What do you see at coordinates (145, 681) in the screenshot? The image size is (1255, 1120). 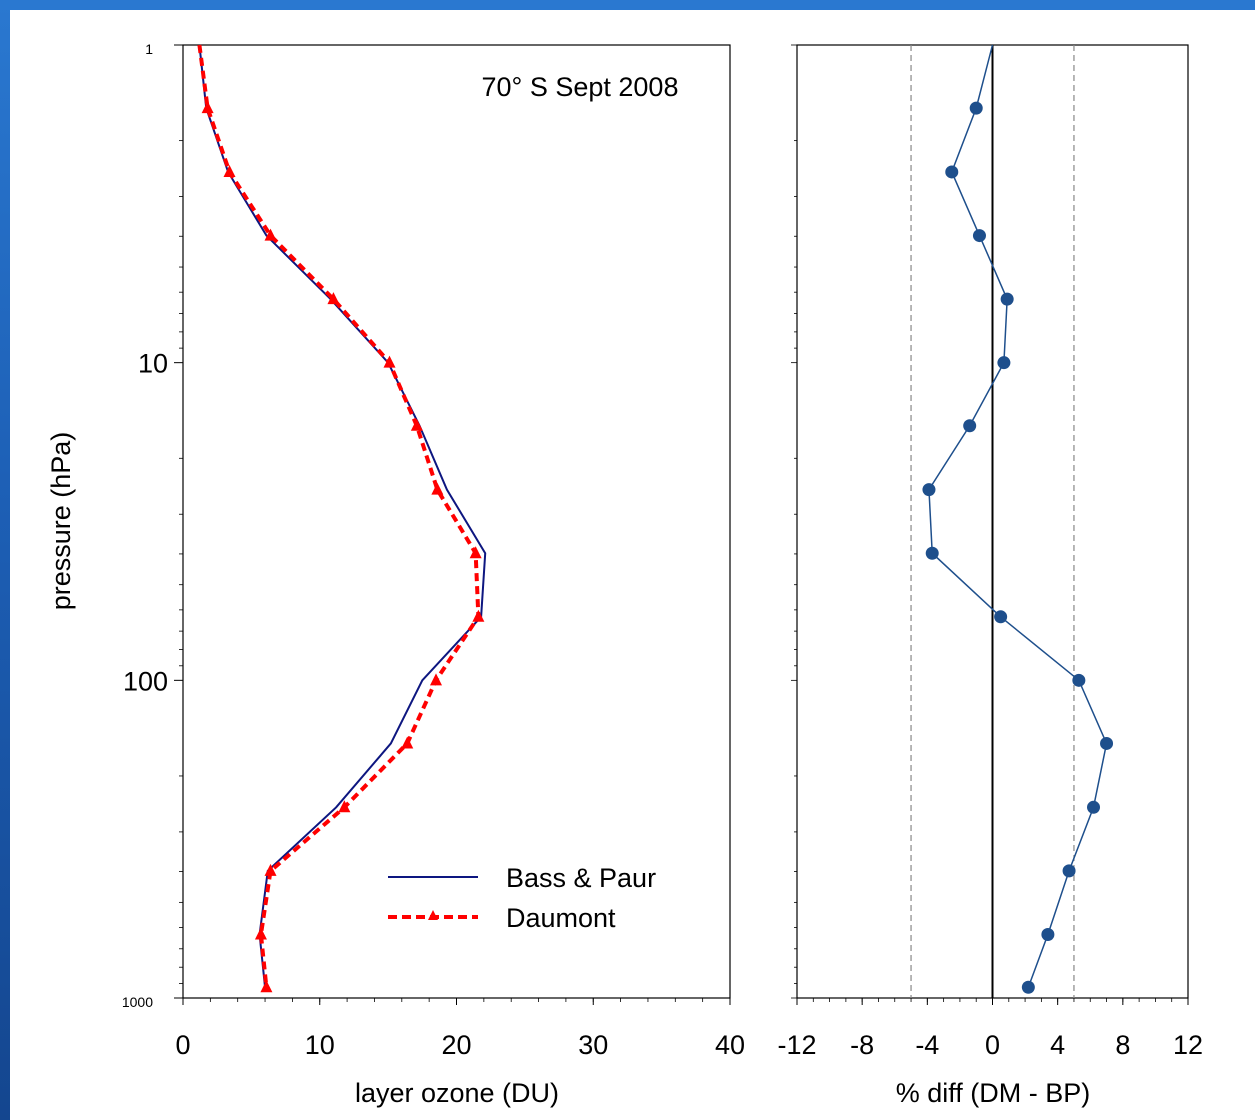 I see `y-tick-label: 100` at bounding box center [145, 681].